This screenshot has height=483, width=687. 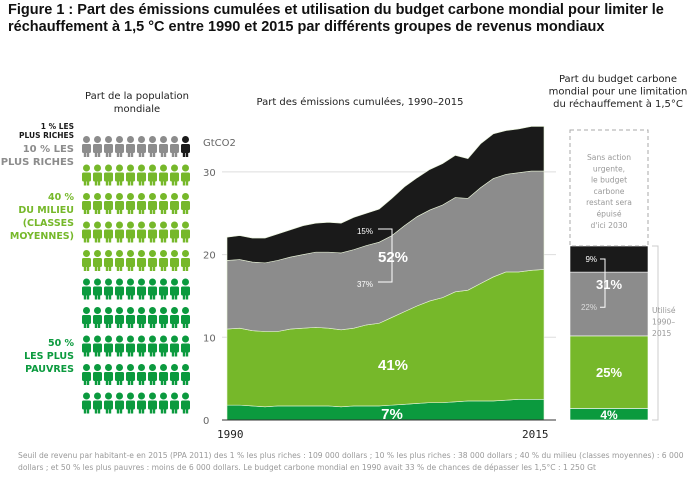 What do you see at coordinates (46, 210) in the screenshot?
I see `group-label: DU MILIEU` at bounding box center [46, 210].